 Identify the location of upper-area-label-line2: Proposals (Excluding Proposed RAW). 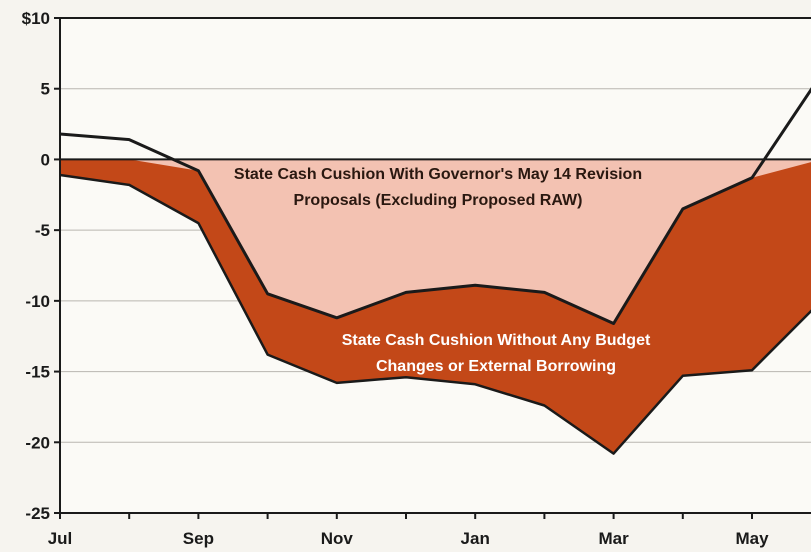
(438, 200).